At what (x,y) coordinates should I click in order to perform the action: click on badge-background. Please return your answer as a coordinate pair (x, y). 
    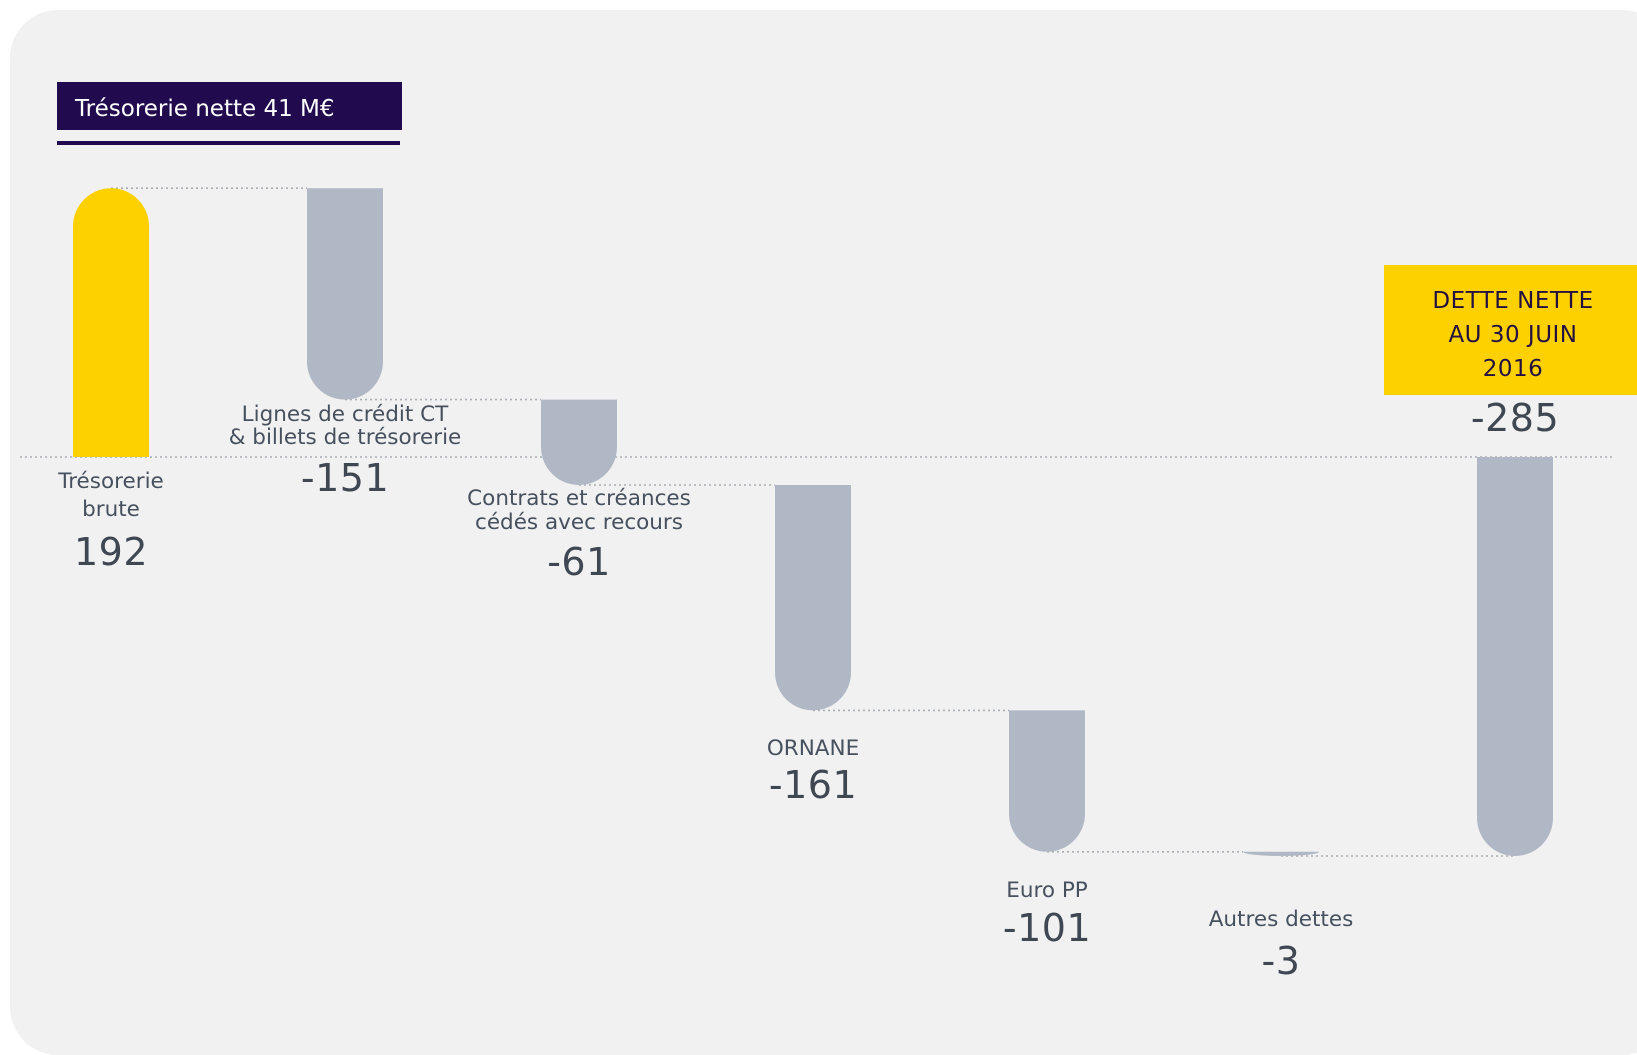
    Looking at the image, I should click on (229, 106).